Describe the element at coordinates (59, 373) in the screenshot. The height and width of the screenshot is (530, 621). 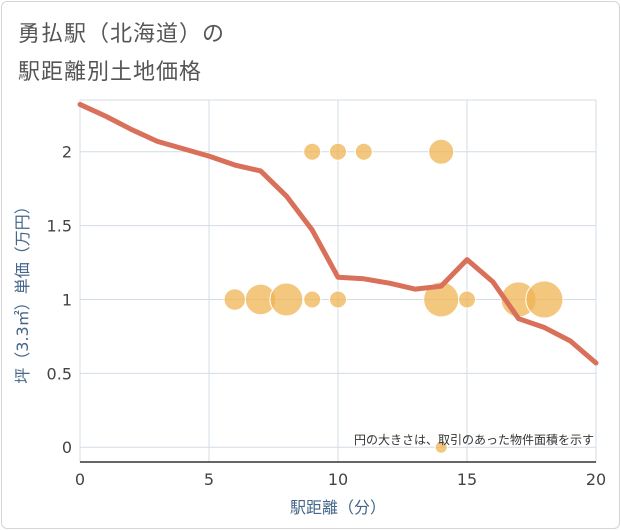
I see `y-tick-label: 0.5` at that location.